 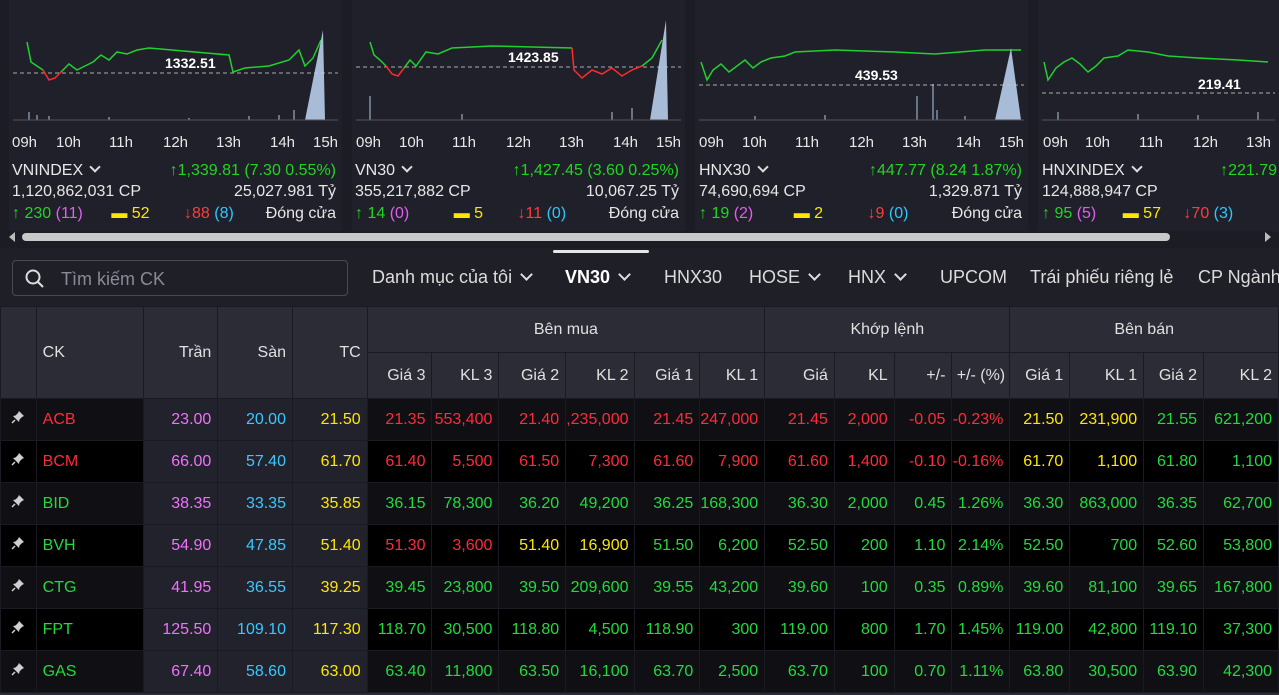 What do you see at coordinates (329, 671) in the screenshot?
I see `reference-cell: 63.00` at bounding box center [329, 671].